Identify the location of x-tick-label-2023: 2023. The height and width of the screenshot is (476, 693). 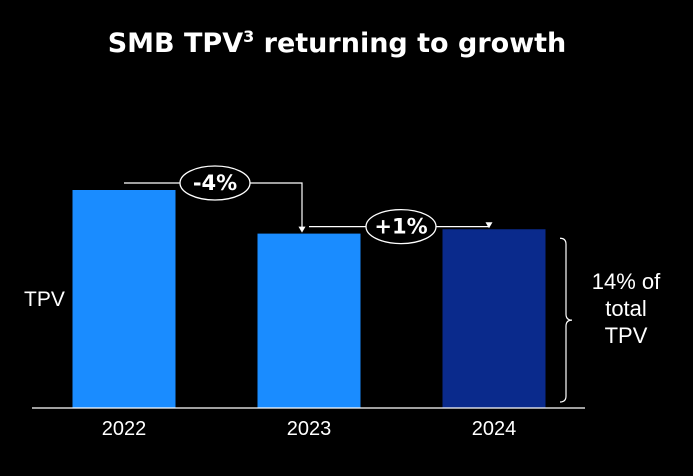
(309, 429).